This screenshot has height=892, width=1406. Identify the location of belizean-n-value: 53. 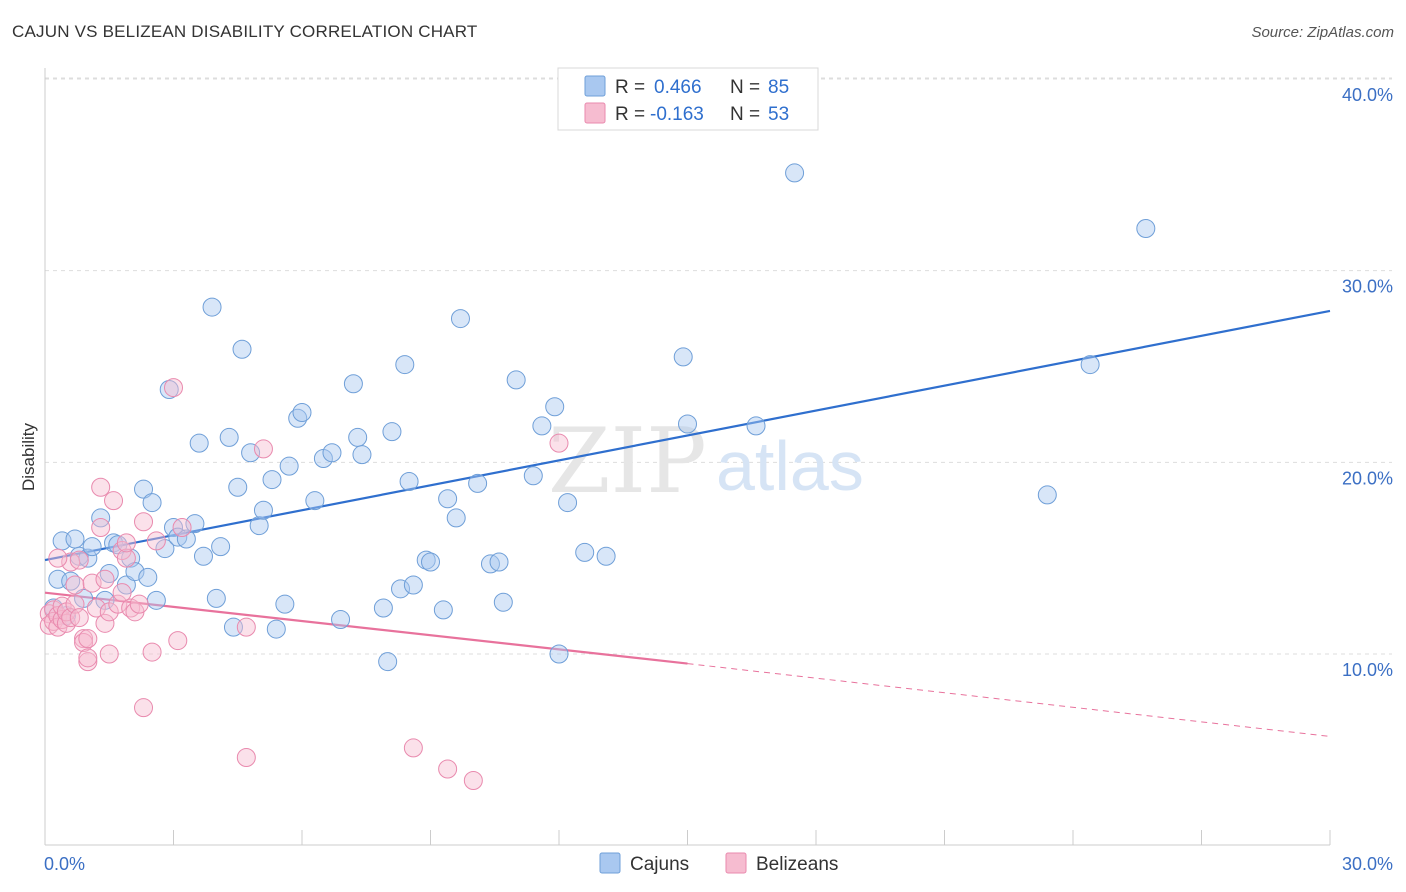
(778, 114).